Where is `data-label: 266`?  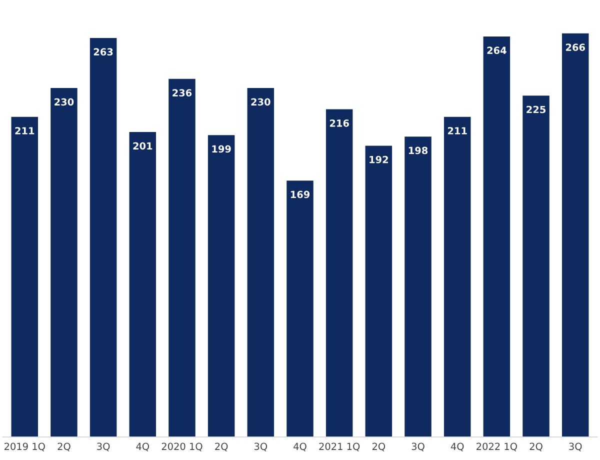
data-label: 266 is located at coordinates (575, 47).